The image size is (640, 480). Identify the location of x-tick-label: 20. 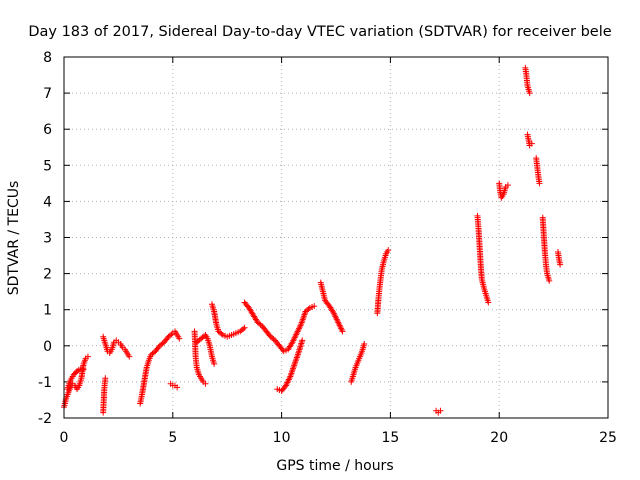
(499, 438).